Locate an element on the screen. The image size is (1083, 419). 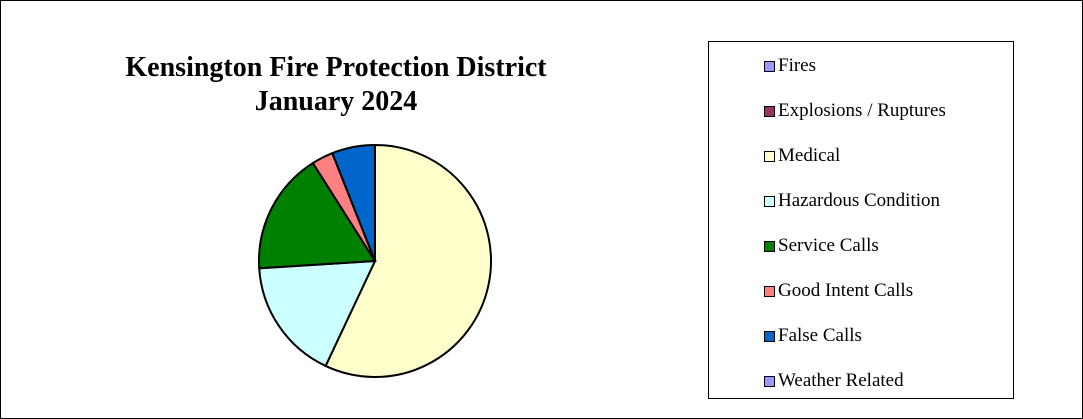
legend-item-false-calls: False Calls is located at coordinates (813, 336).